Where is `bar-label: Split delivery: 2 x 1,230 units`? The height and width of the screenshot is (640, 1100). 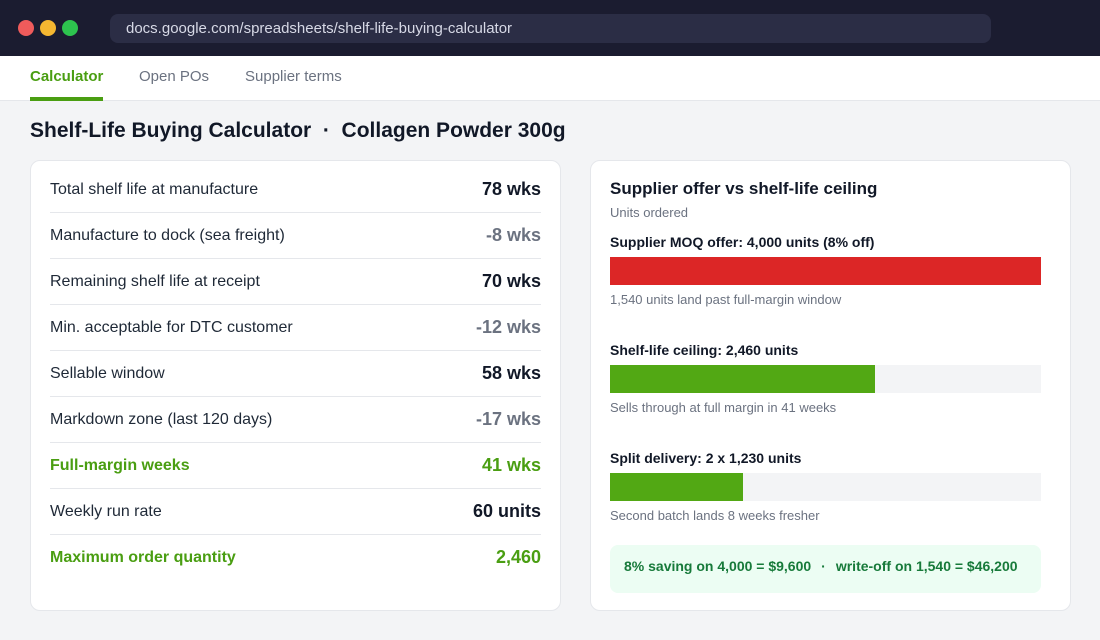
bar-label: Split delivery: 2 x 1,230 units is located at coordinates (706, 458).